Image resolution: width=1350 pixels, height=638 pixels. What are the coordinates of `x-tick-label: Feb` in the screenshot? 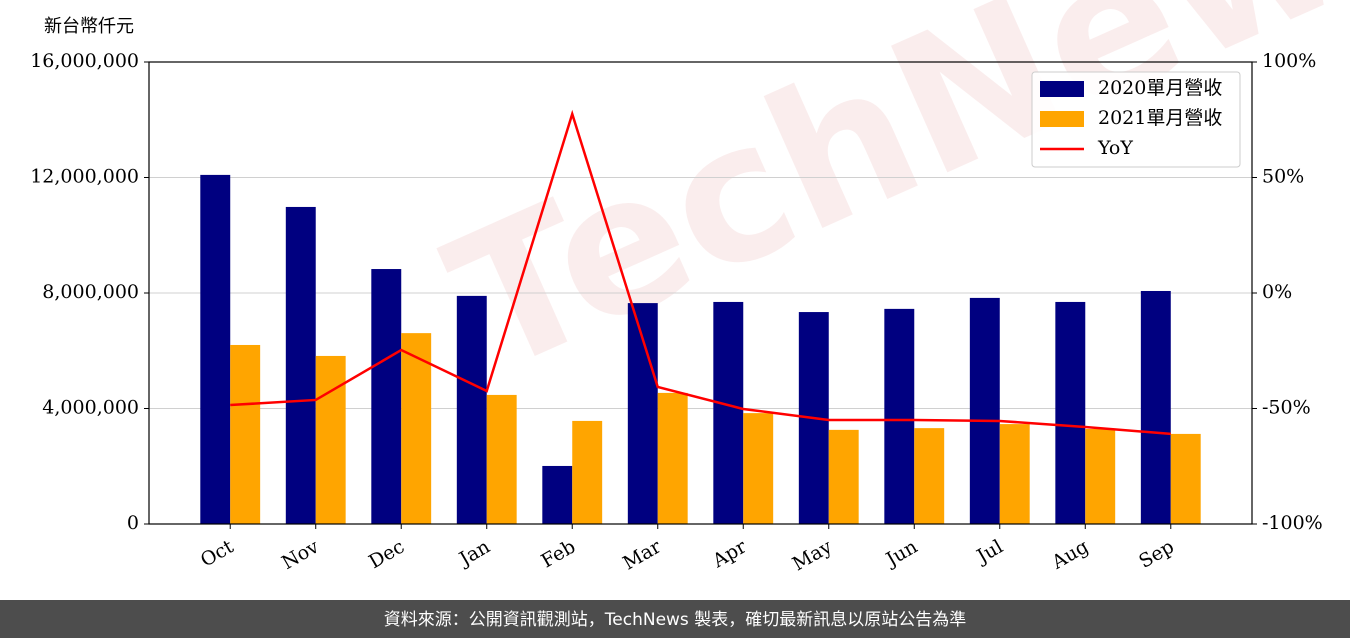 It's located at (558, 554).